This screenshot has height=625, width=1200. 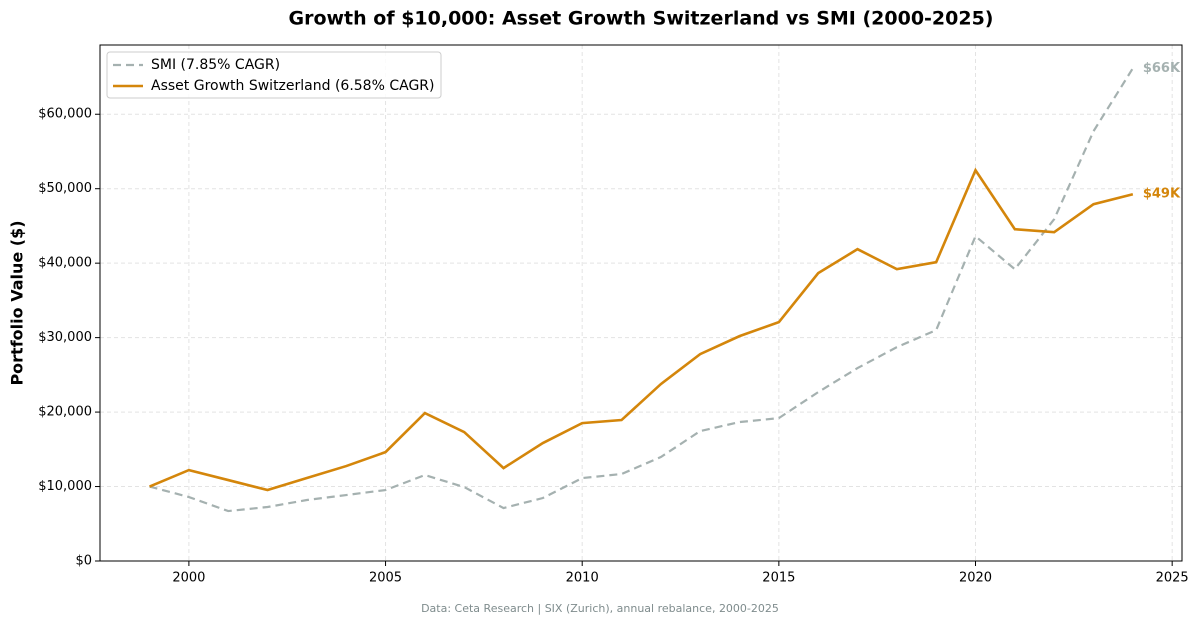 What do you see at coordinates (65, 412) in the screenshot?
I see `y-tick-label: $20,000` at bounding box center [65, 412].